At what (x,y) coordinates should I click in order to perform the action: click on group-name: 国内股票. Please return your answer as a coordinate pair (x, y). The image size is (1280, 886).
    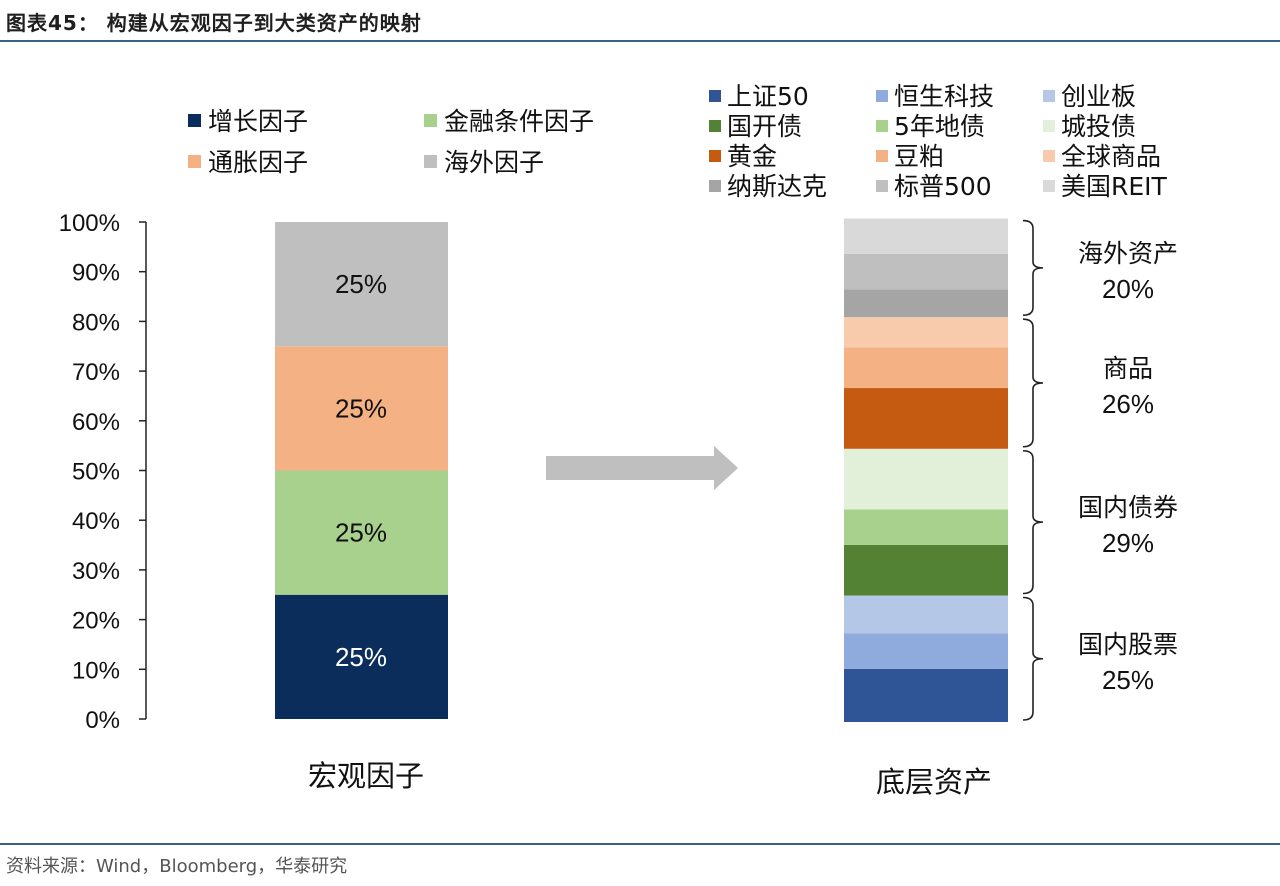
    Looking at the image, I should click on (1128, 644).